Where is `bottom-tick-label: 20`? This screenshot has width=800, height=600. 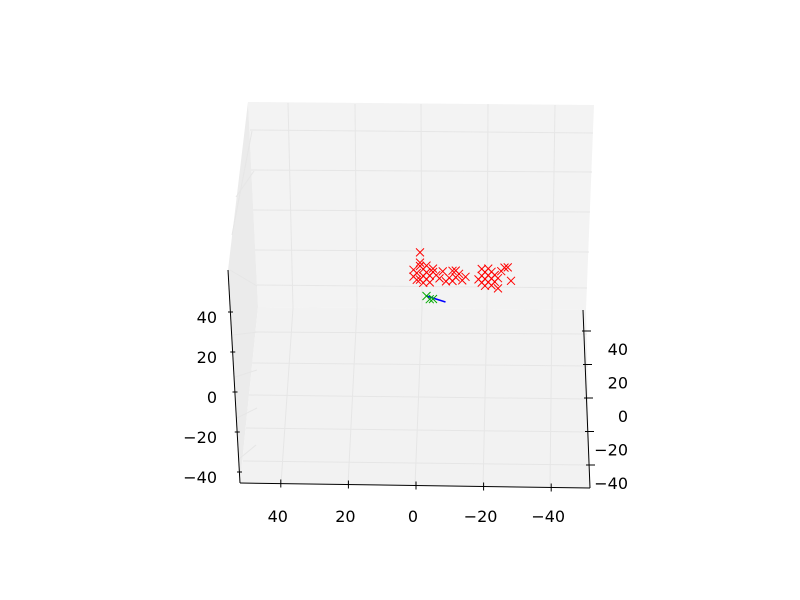
bottom-tick-label: 20 is located at coordinates (345, 516).